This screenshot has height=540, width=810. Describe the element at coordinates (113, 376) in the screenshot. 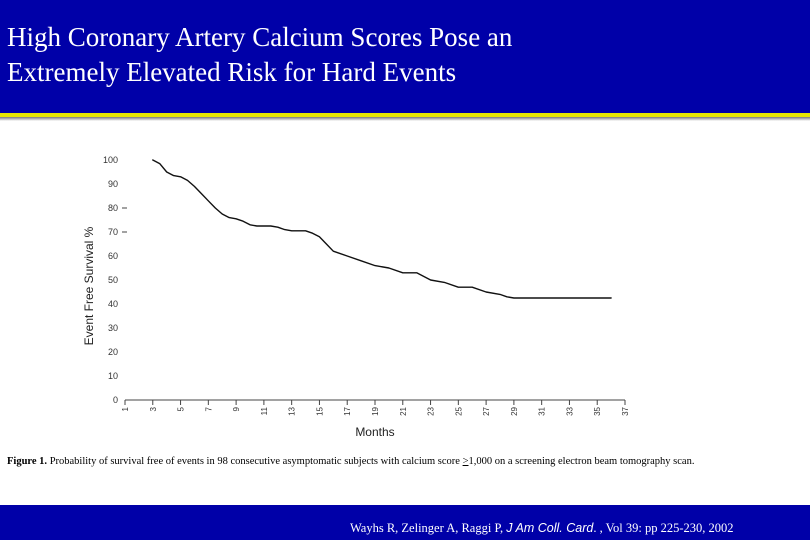

I see `y-tick-label-10: 10` at that location.